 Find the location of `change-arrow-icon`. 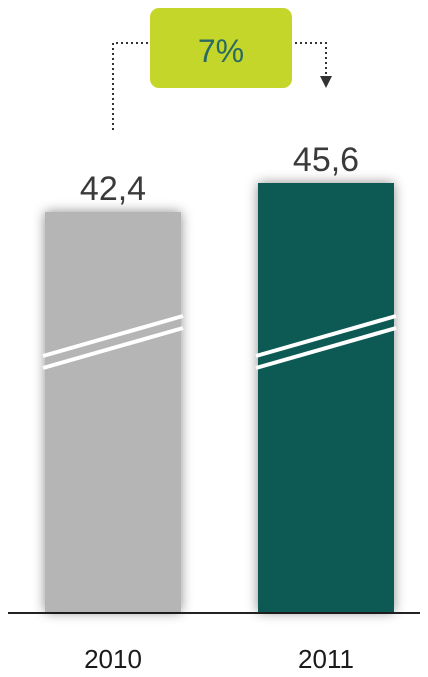

change-arrow-icon is located at coordinates (326, 82).